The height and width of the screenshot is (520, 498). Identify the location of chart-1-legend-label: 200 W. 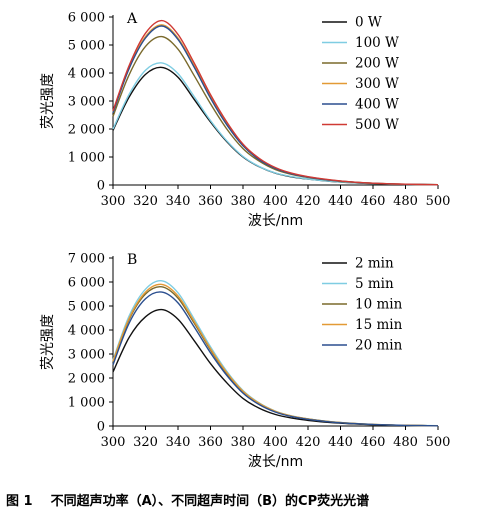
(377, 64).